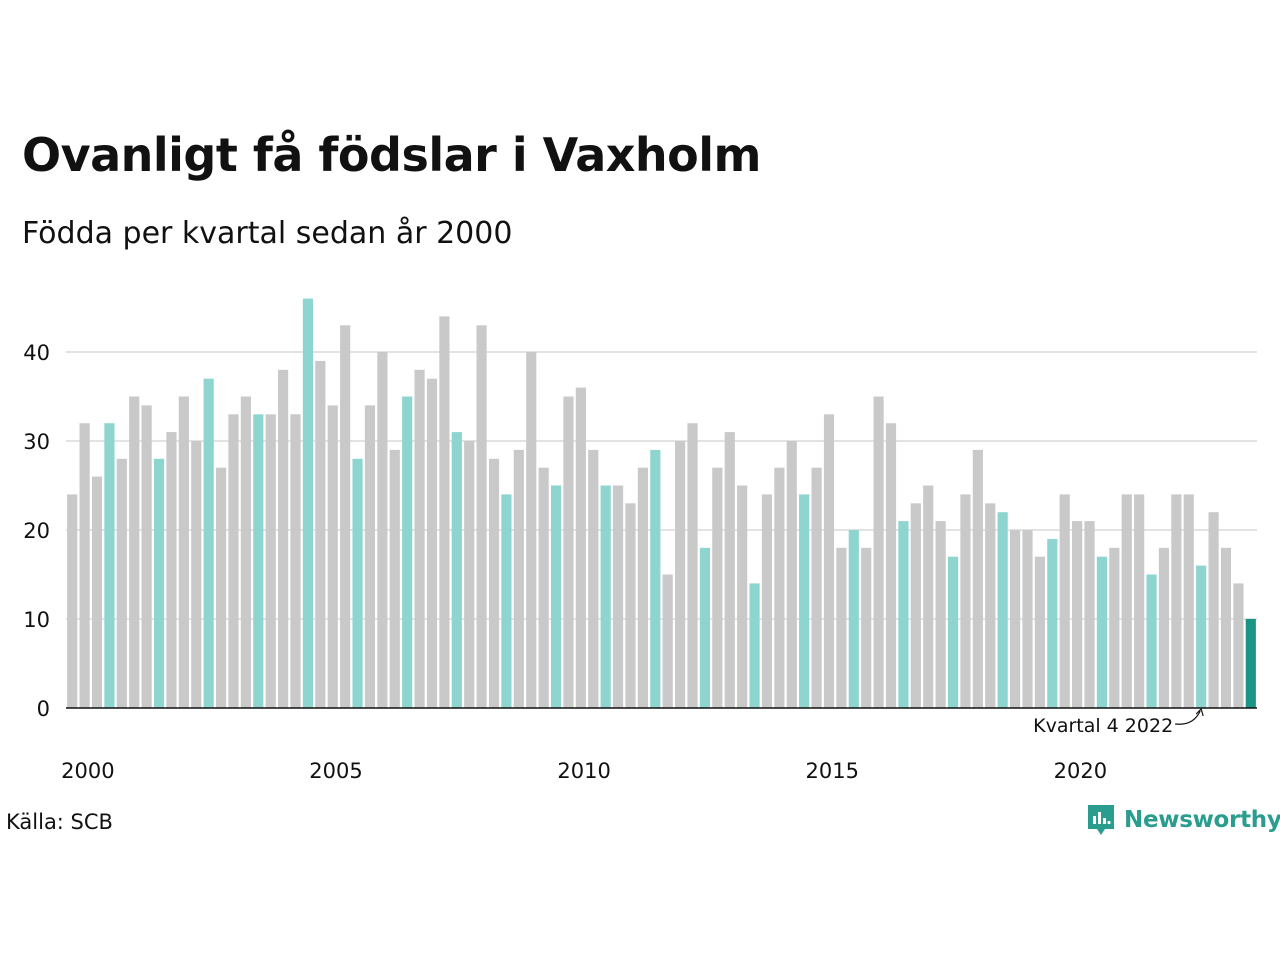 This screenshot has width=1280, height=960. What do you see at coordinates (531, 530) in the screenshot?
I see `bar-2009-q2` at bounding box center [531, 530].